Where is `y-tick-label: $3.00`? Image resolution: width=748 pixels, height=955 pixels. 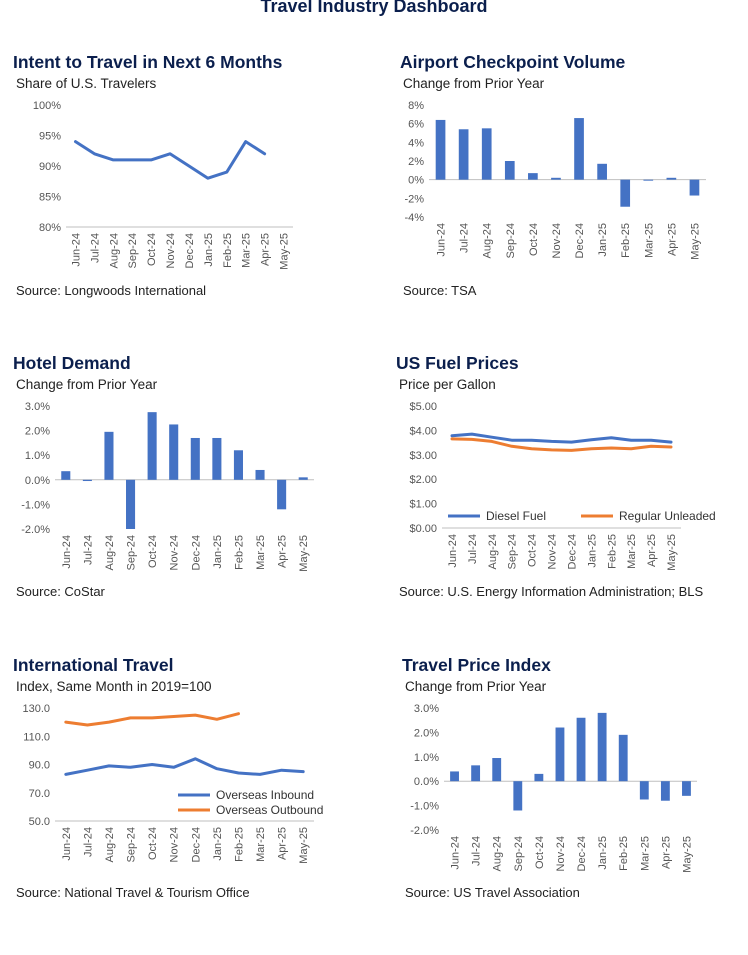
y-tick-label: $3.00 is located at coordinates (423, 456).